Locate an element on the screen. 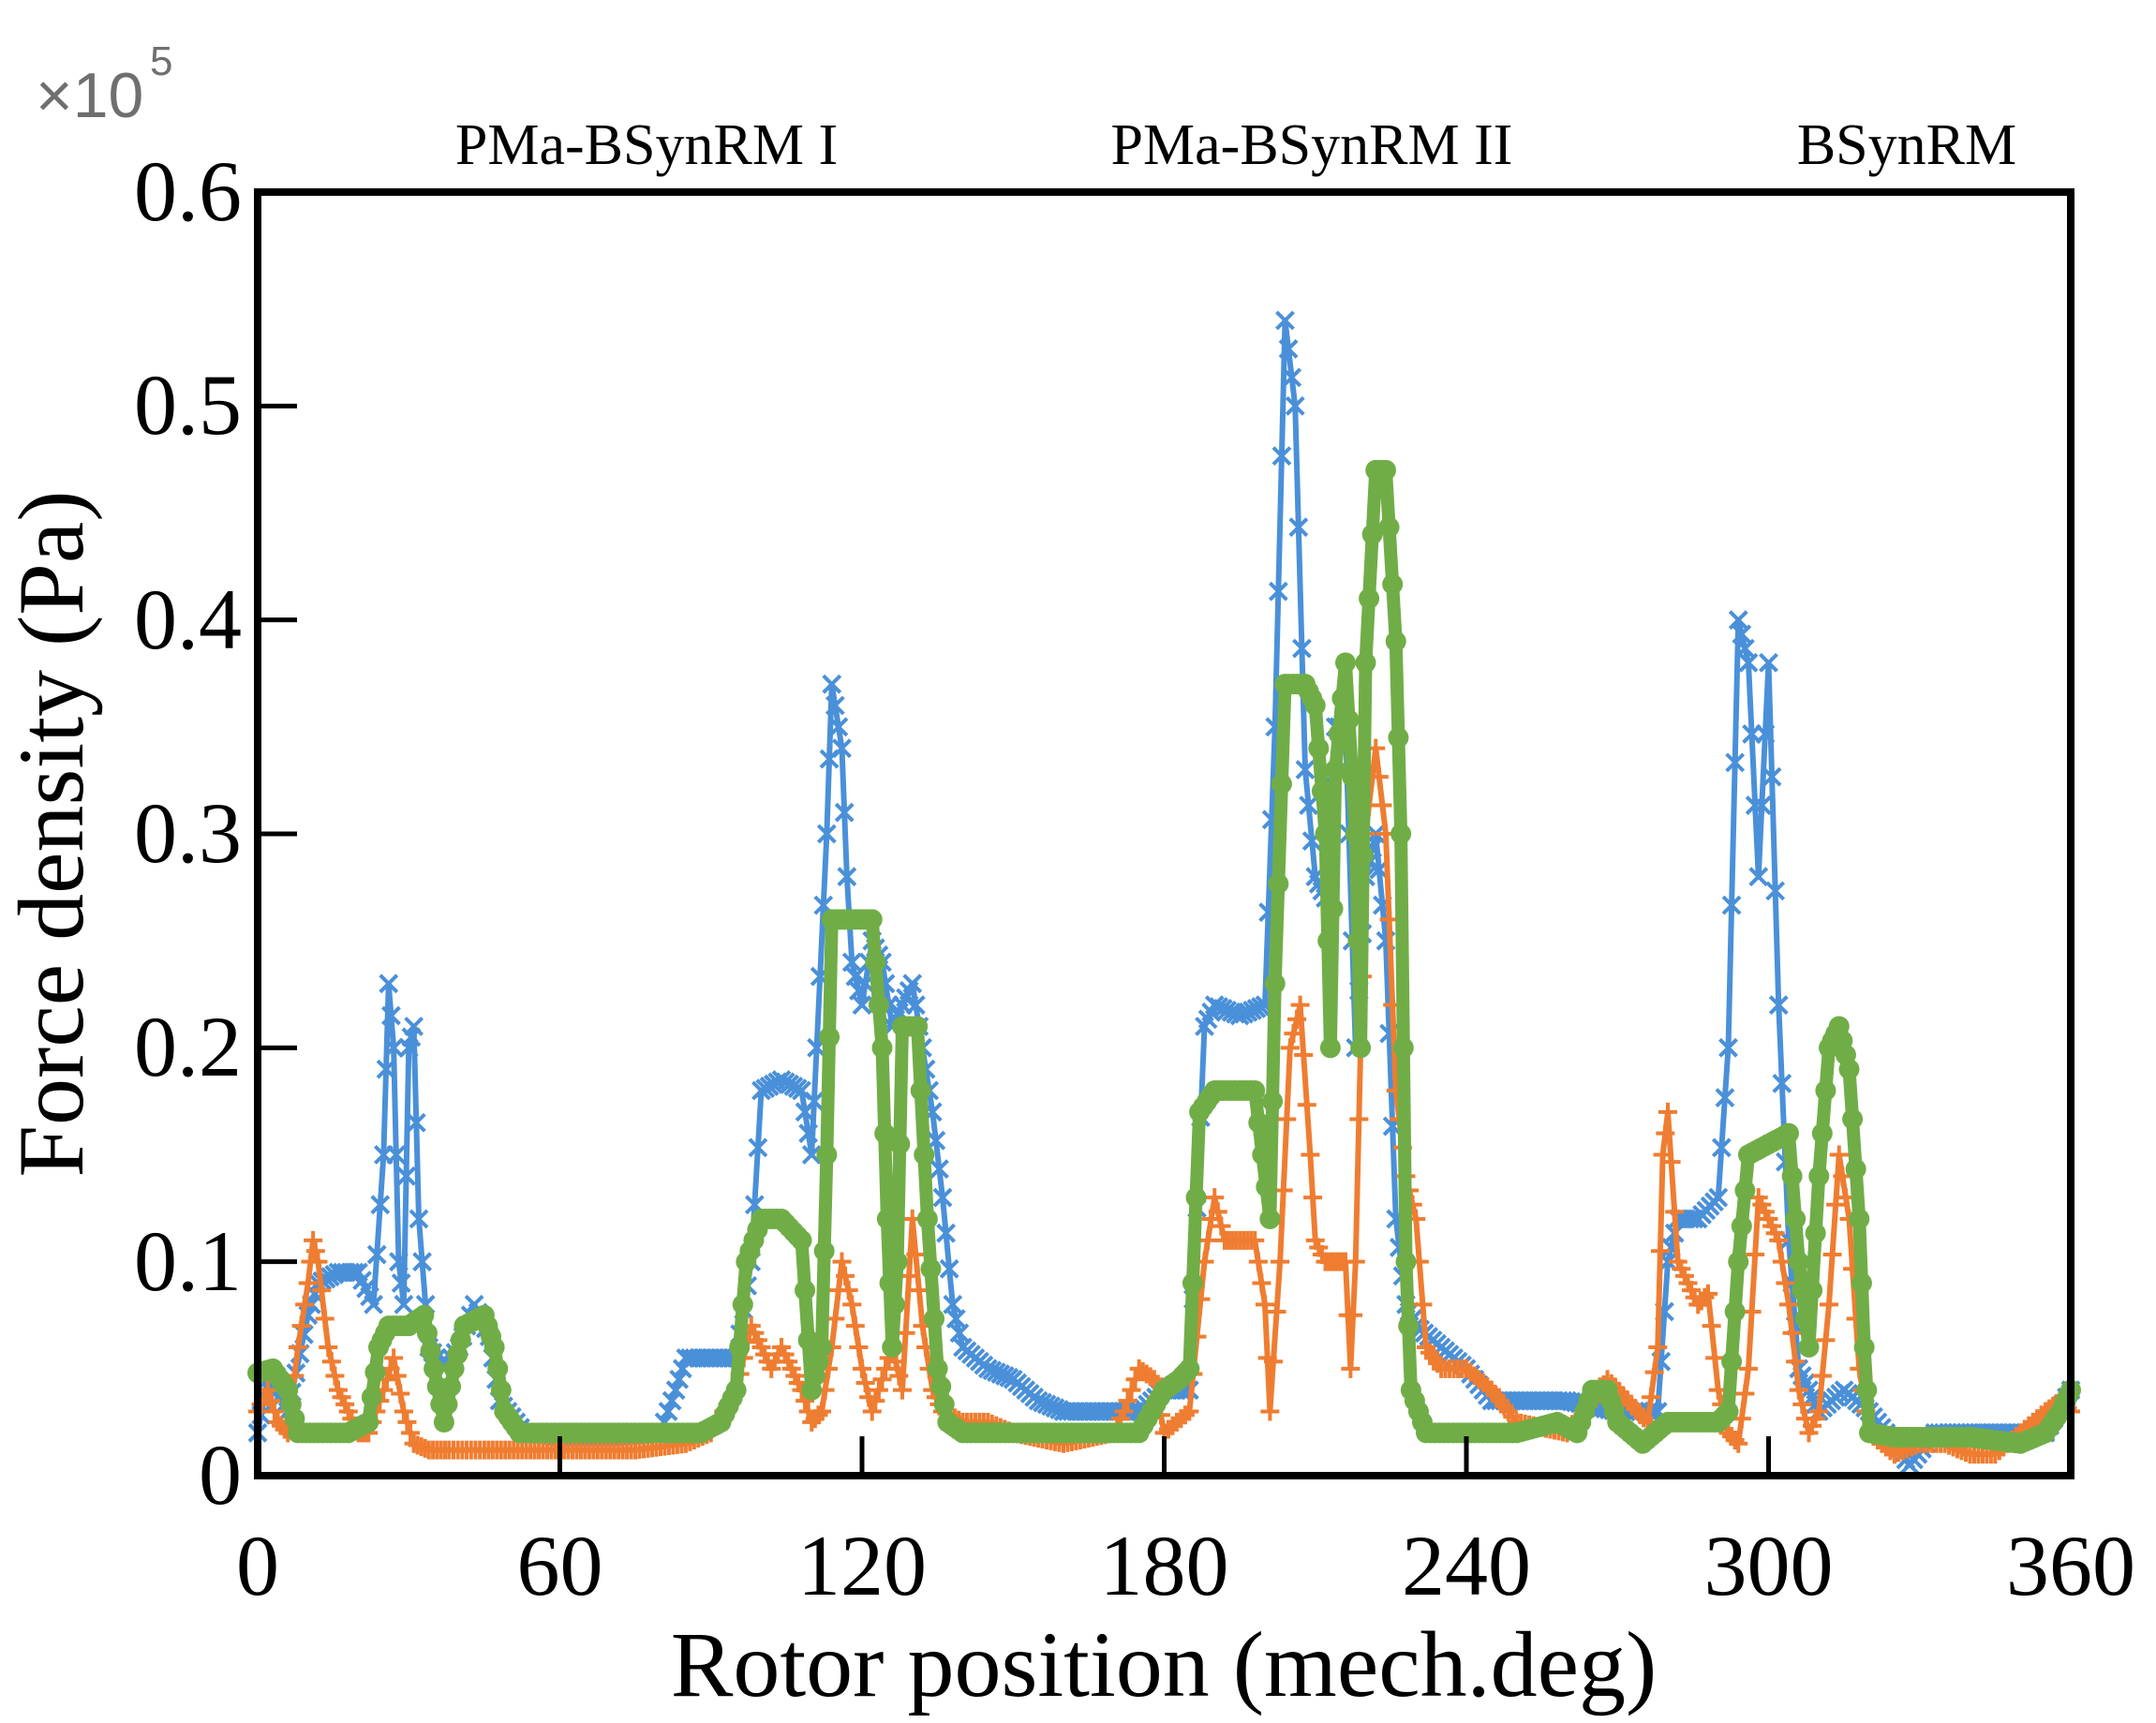 Image resolution: width=2156 pixels, height=1723 pixels. x-tick-label: 180 is located at coordinates (1164, 1565).